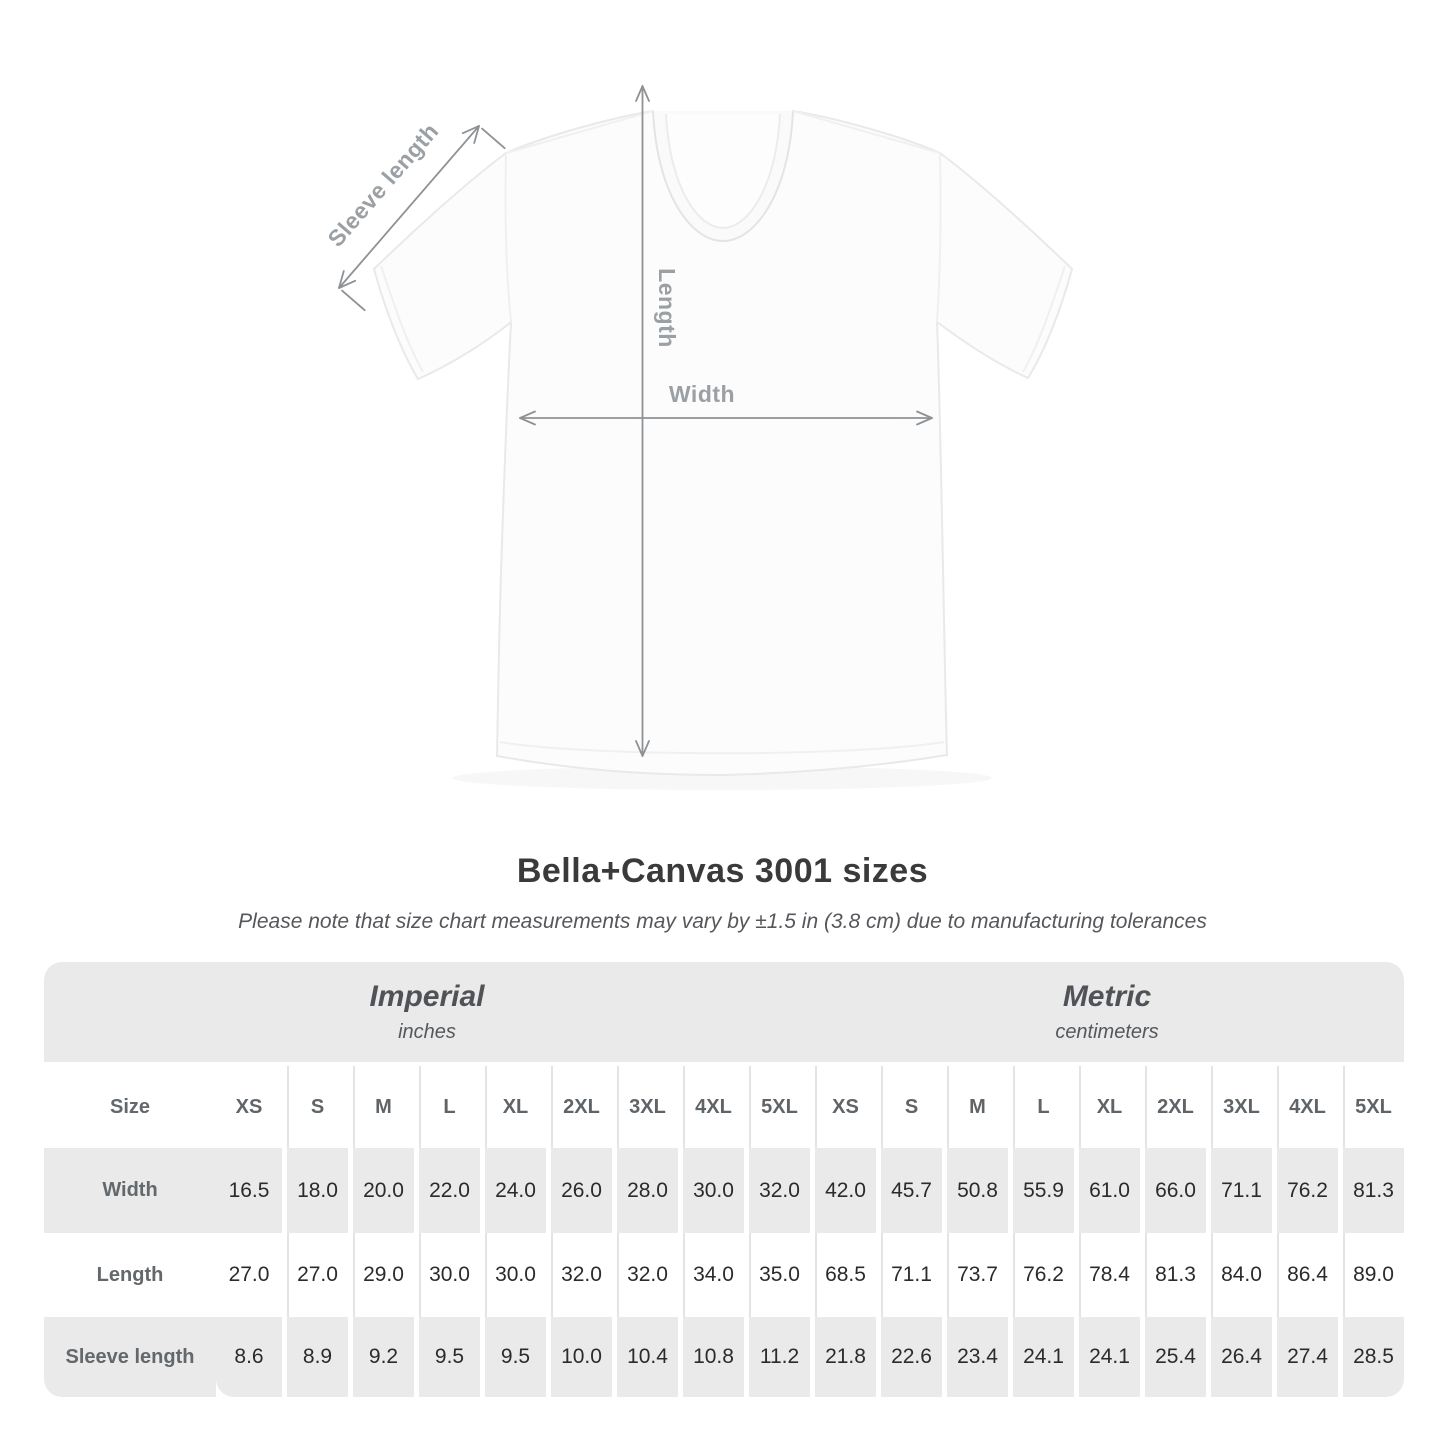 This screenshot has width=1445, height=1445. What do you see at coordinates (667, 308) in the screenshot?
I see `length-label: Length` at bounding box center [667, 308].